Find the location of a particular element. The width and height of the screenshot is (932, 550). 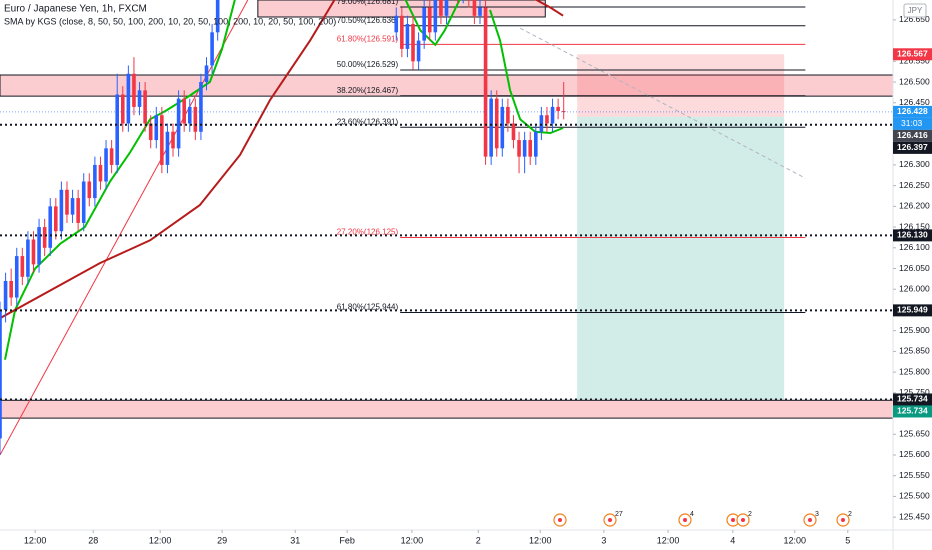

y-tick-label: 126.250 is located at coordinates (914, 185).